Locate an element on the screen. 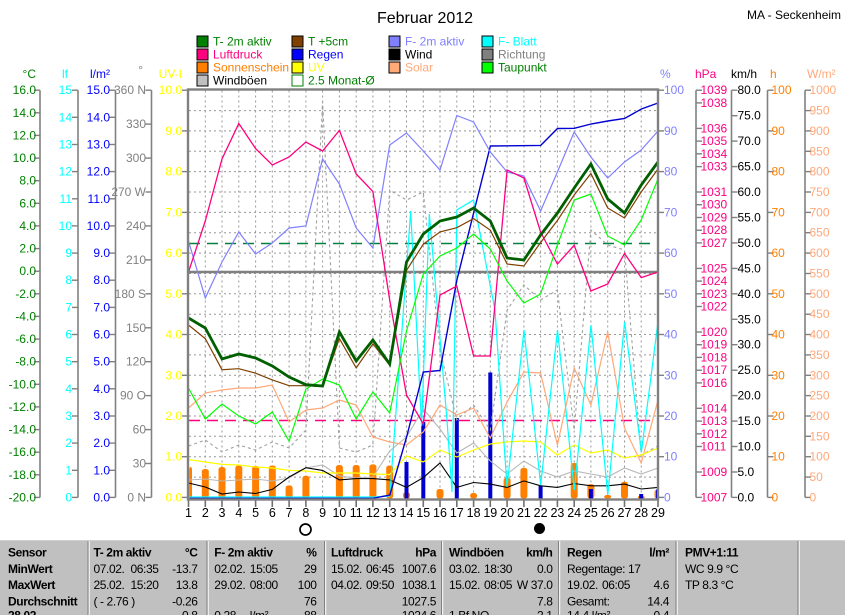 This screenshot has width=845, height=615. svg-text: 25 is located at coordinates (591, 513).